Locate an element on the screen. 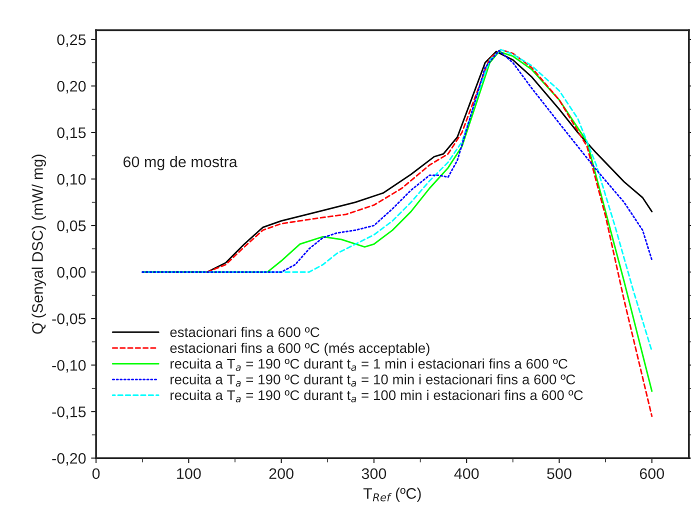 The image size is (691, 520). x-tick-label: 300 is located at coordinates (374, 474).